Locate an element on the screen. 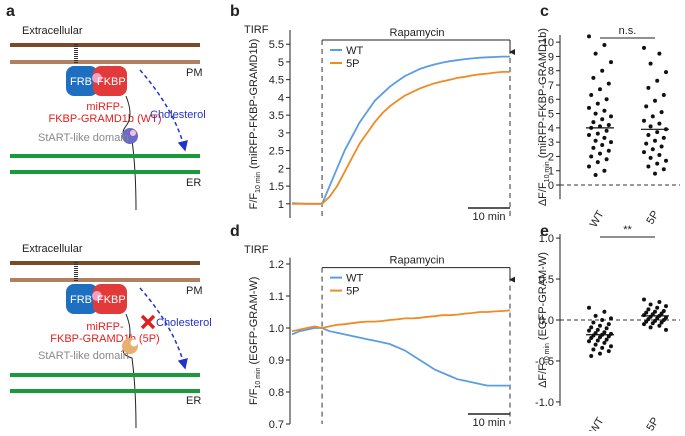 The height and width of the screenshot is (436, 685). y-axis-label: F/F10 min (miRFP-FKBP-GRAMD1b) is located at coordinates (255, 124).